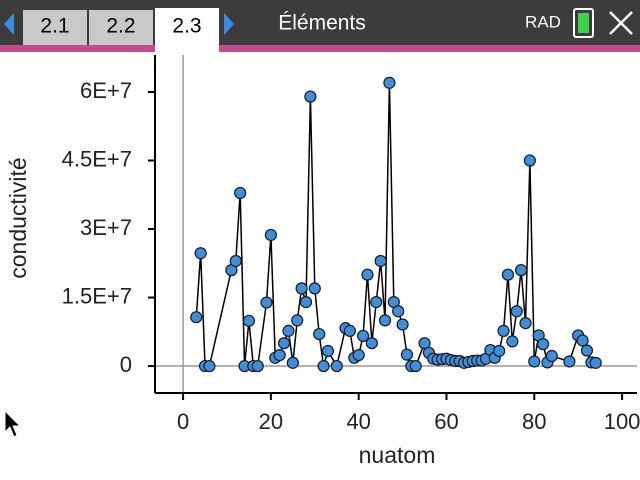 Image resolution: width=640 pixels, height=480 pixels. I want to click on y-tick-label: 1.5E+7, so click(97, 295).